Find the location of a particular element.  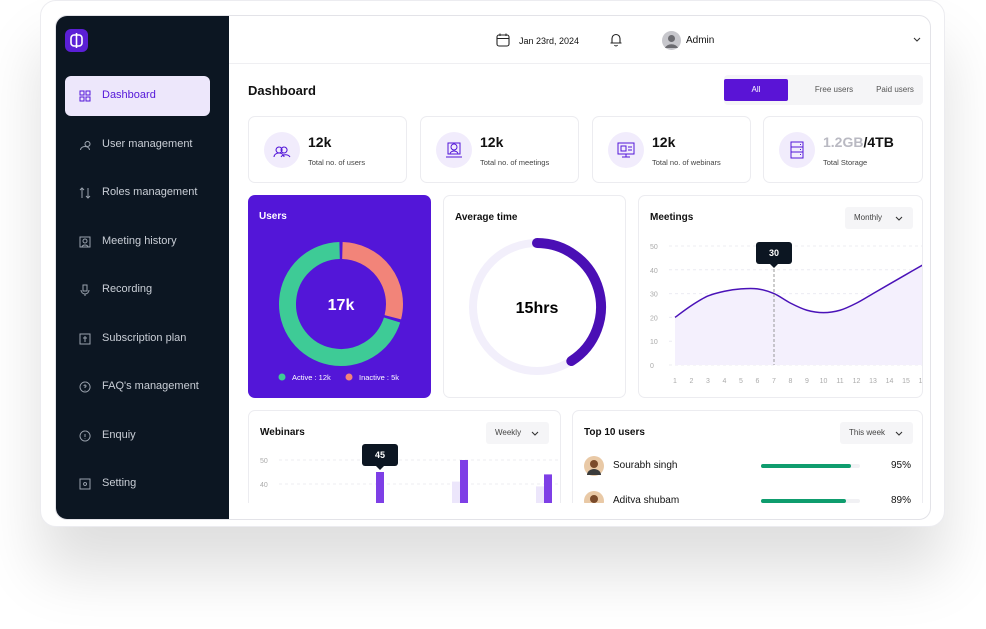

user-percent: 89% is located at coordinates (900, 499).